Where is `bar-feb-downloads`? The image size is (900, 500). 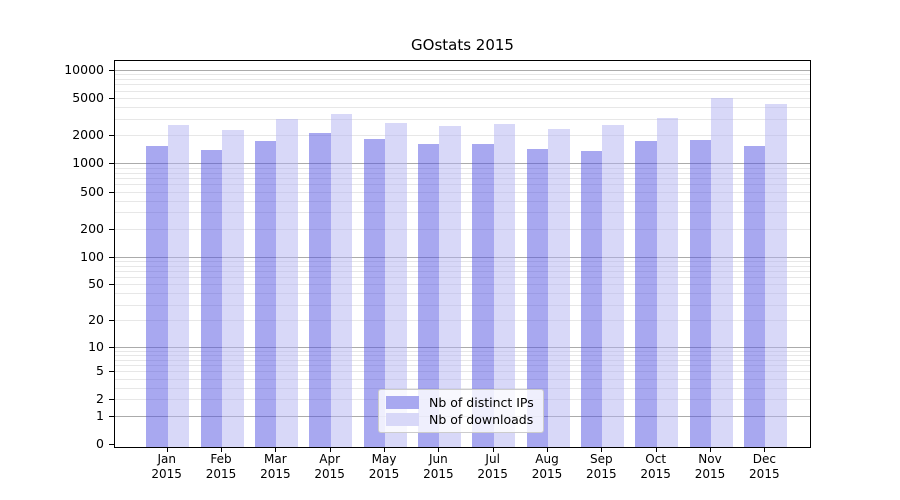 bar-feb-downloads is located at coordinates (233, 288).